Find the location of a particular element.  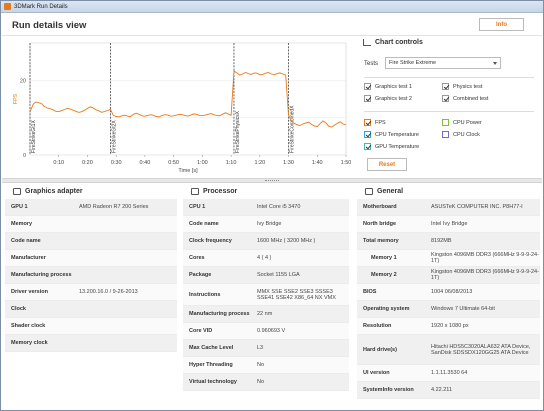

table-row: Total memory 8192MB is located at coordinates (448, 241).